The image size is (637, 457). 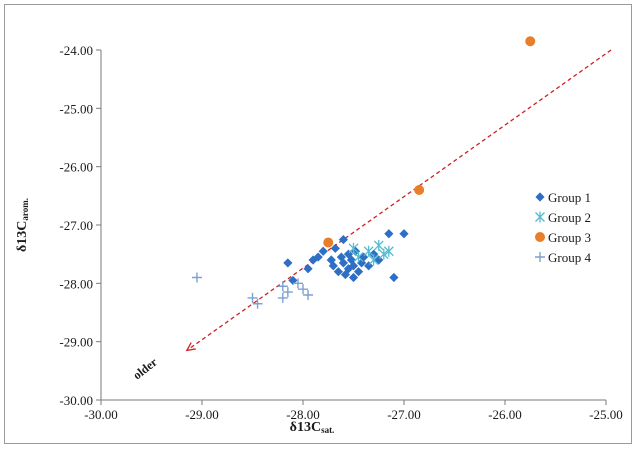 I want to click on y-tick-label: -24.00, so click(x=76, y=50).